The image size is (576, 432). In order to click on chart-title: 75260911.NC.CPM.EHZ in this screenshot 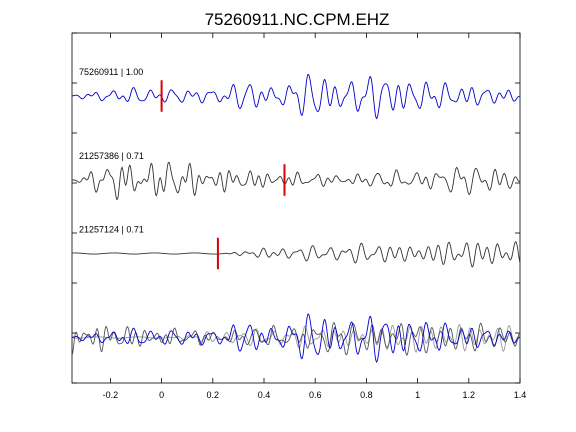, I will do `click(297, 19)`.